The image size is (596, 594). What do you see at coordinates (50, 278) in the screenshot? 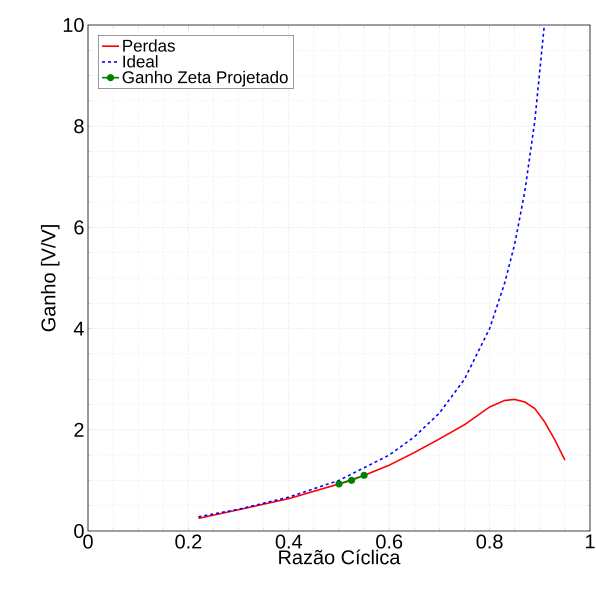
I see `y-axis-title: Ganho [V/V]` at bounding box center [50, 278].